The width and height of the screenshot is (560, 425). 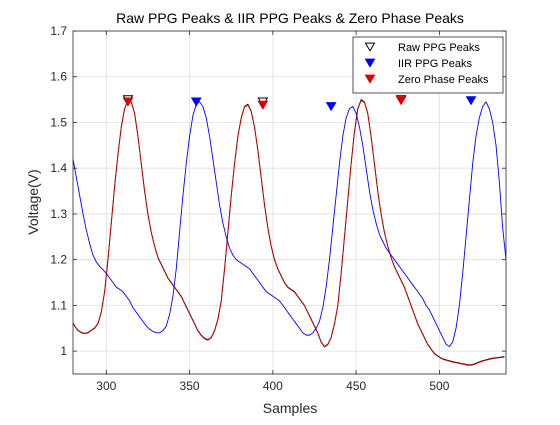 What do you see at coordinates (290, 408) in the screenshot?
I see `x-axis-label: Samples` at bounding box center [290, 408].